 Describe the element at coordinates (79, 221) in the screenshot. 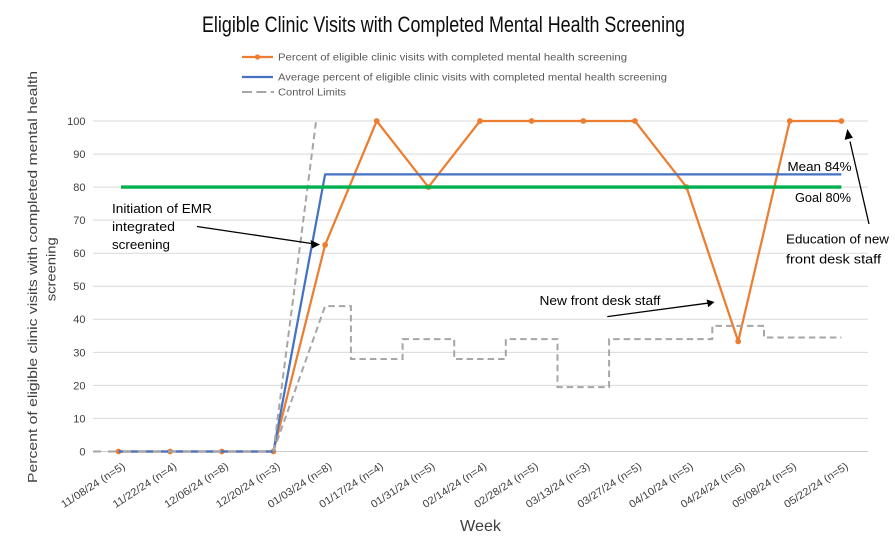

I see `svg-text: 70` at that location.